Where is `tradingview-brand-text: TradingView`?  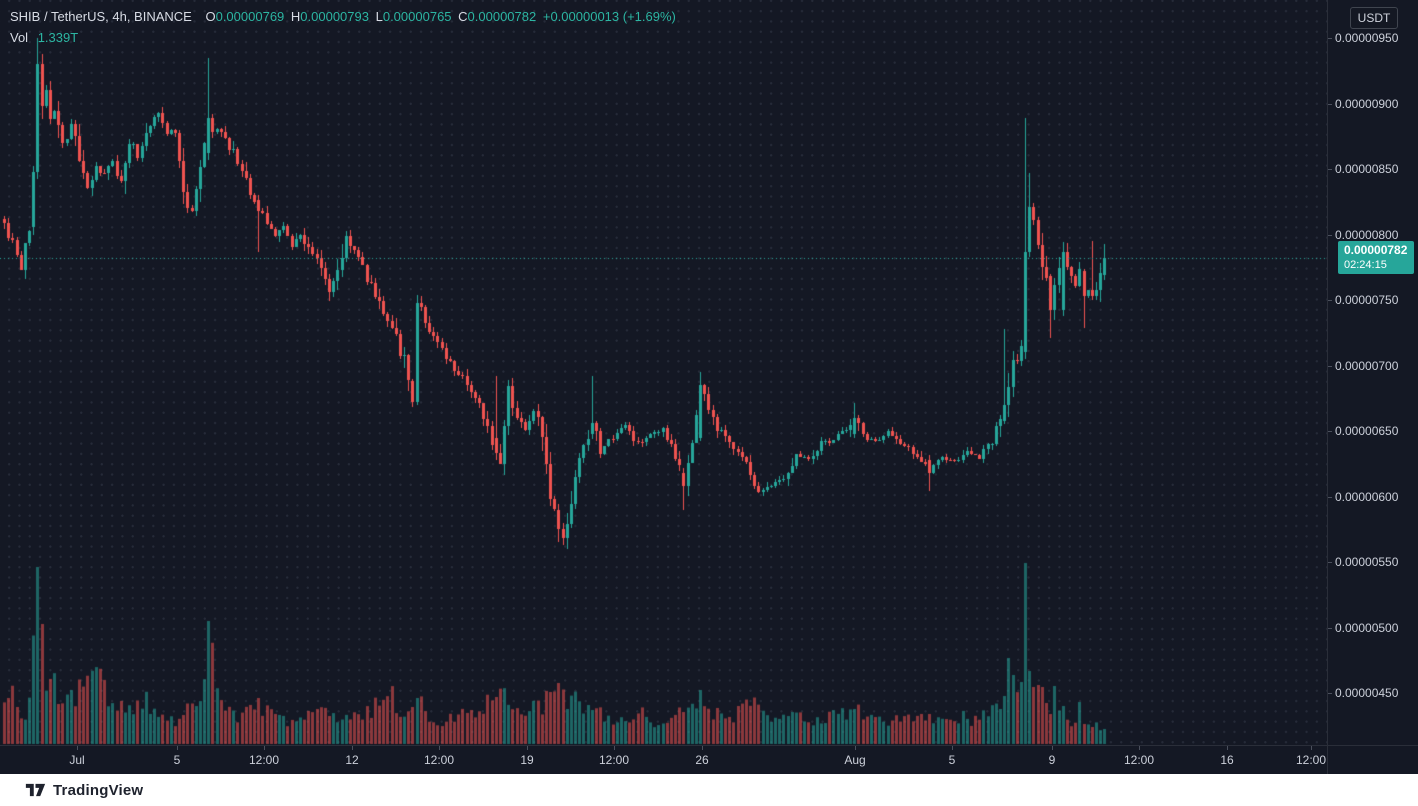
tradingview-brand-text: TradingView is located at coordinates (98, 790).